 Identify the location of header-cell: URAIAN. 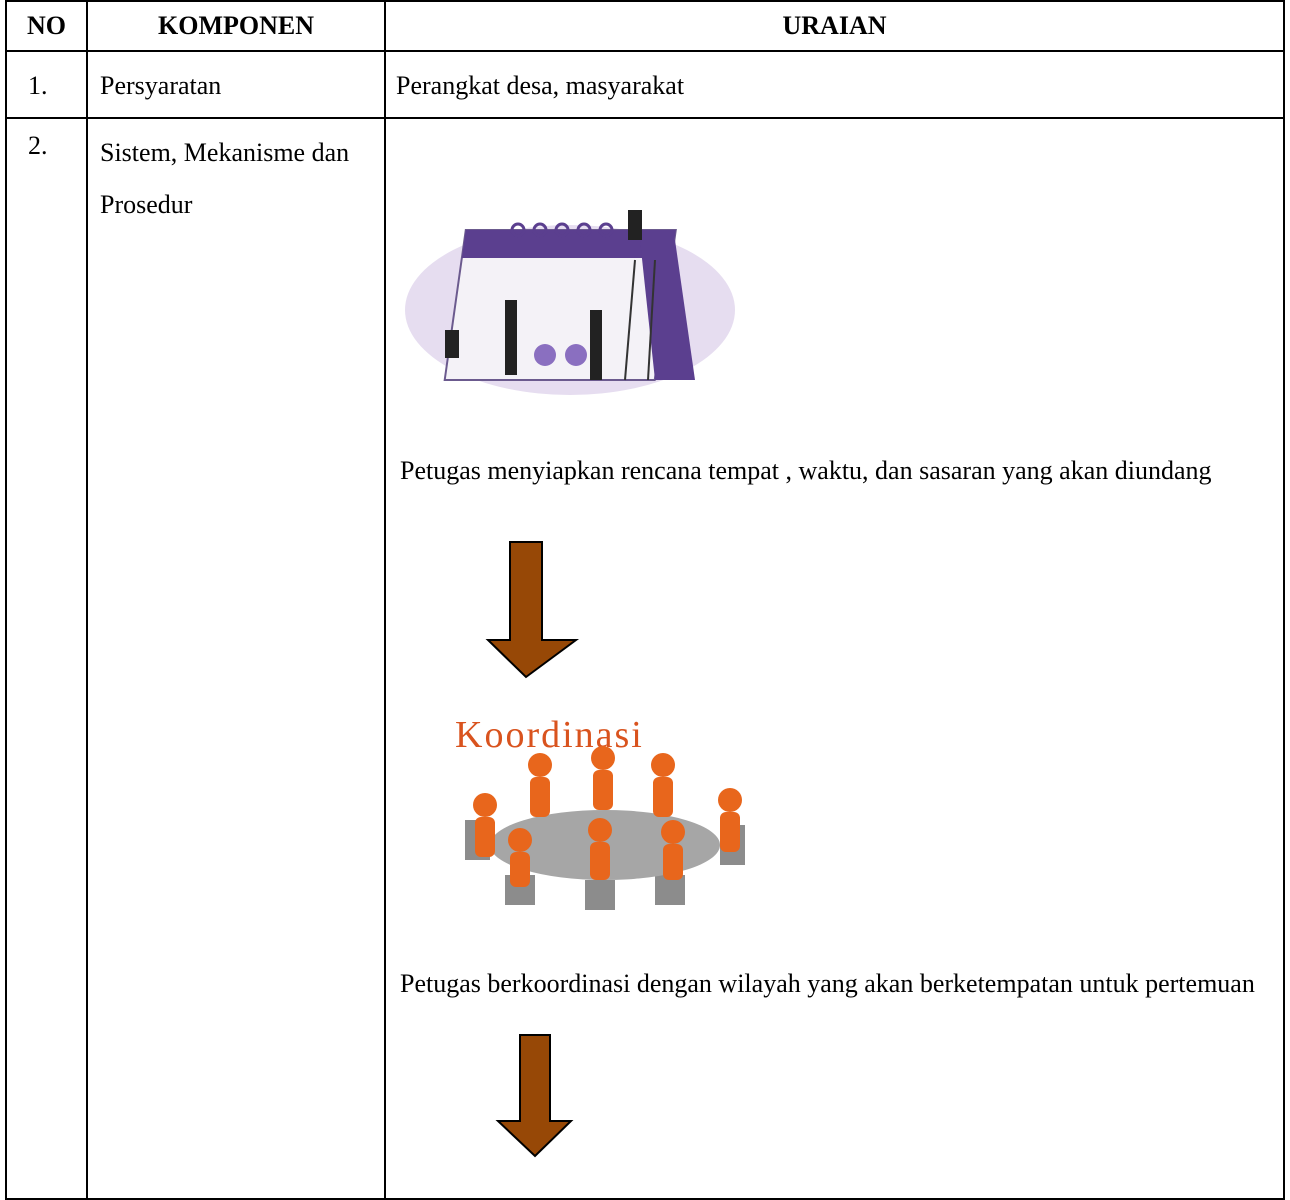
(834, 25).